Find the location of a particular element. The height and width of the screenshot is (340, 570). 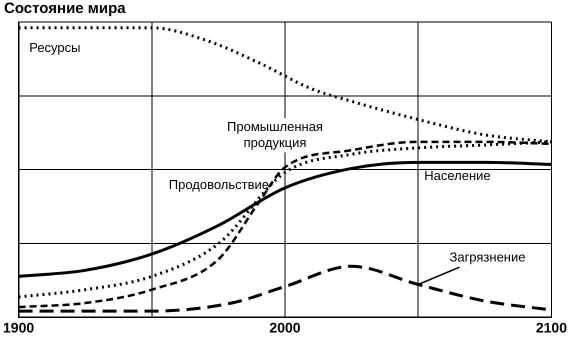

series-label: Население is located at coordinates (457, 175).